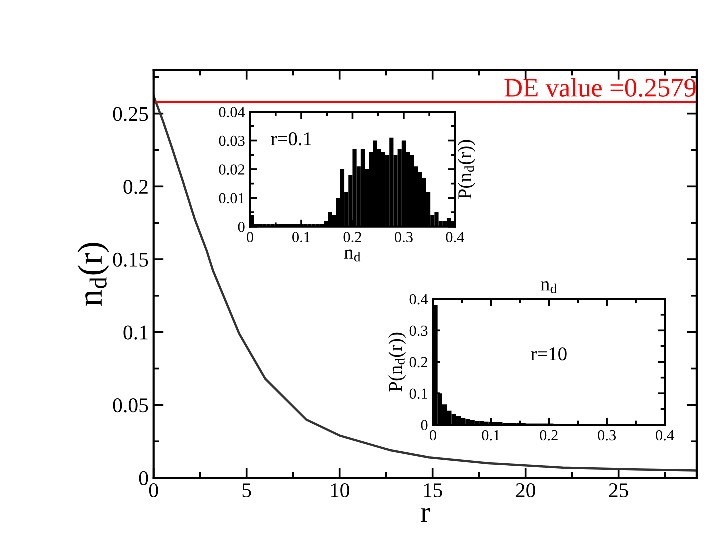 This screenshot has width=709, height=552. I want to click on x-tick-label: 10, so click(340, 490).